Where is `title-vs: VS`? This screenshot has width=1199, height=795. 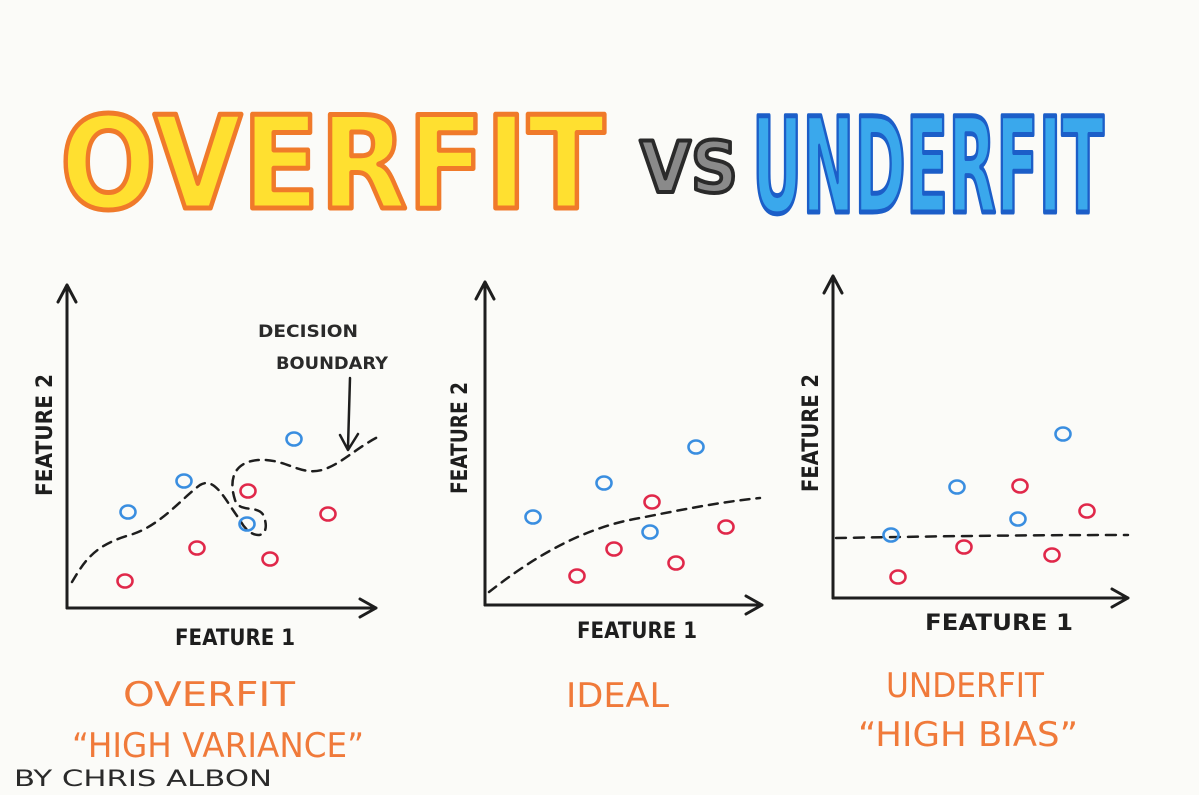
title-vs: VS is located at coordinates (689, 168).